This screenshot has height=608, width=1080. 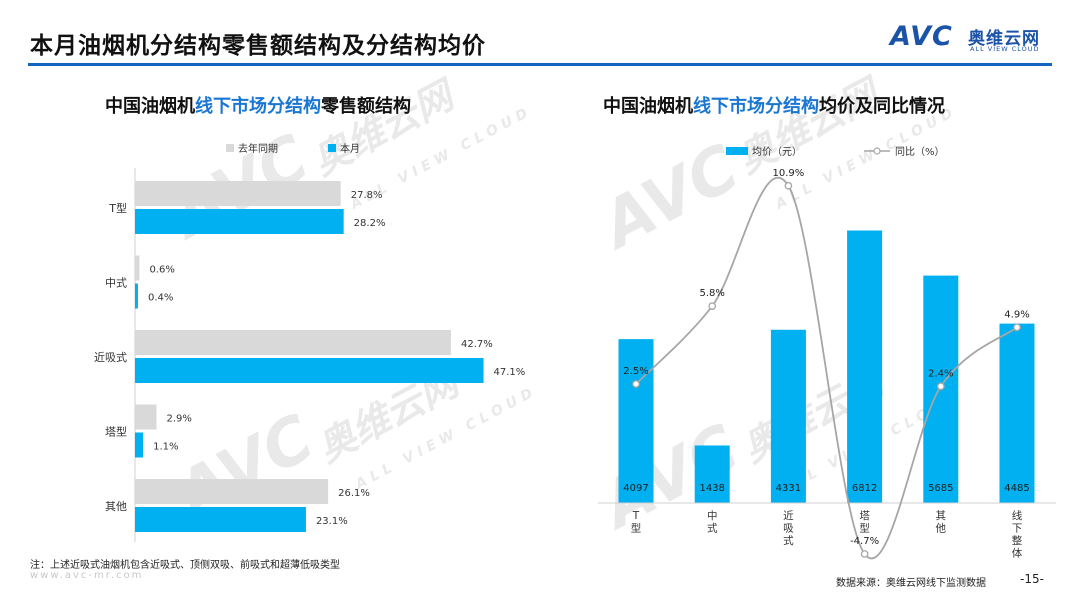 What do you see at coordinates (864, 488) in the screenshot?
I see `price-label: 6812` at bounding box center [864, 488].